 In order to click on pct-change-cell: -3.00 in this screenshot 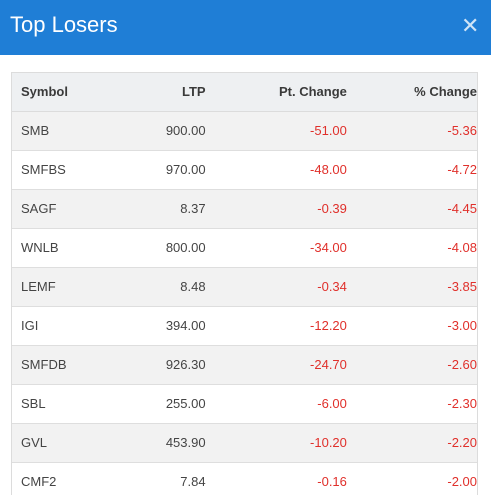, I will do `click(411, 326)`.